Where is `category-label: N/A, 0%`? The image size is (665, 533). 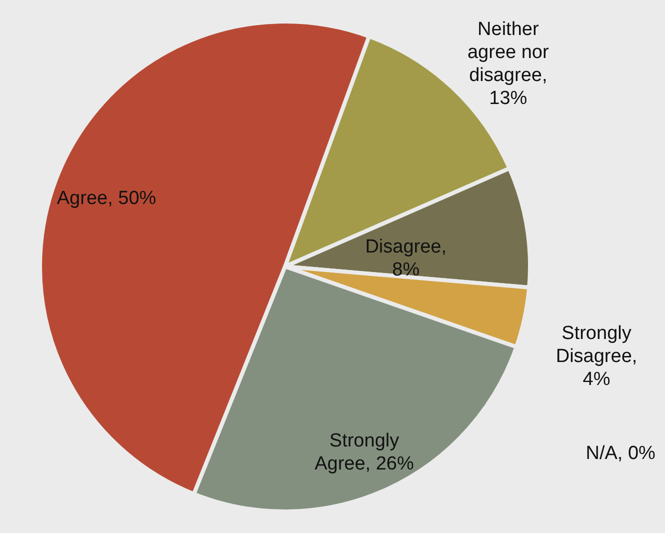
category-label: N/A, 0% is located at coordinates (621, 453).